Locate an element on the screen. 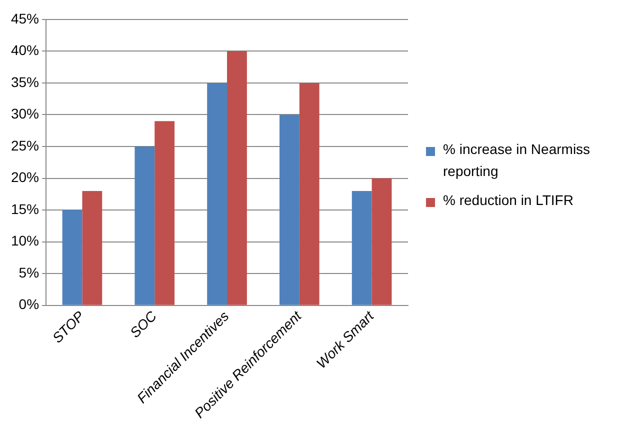  y-tick-label: 45% is located at coordinates (25, 18).